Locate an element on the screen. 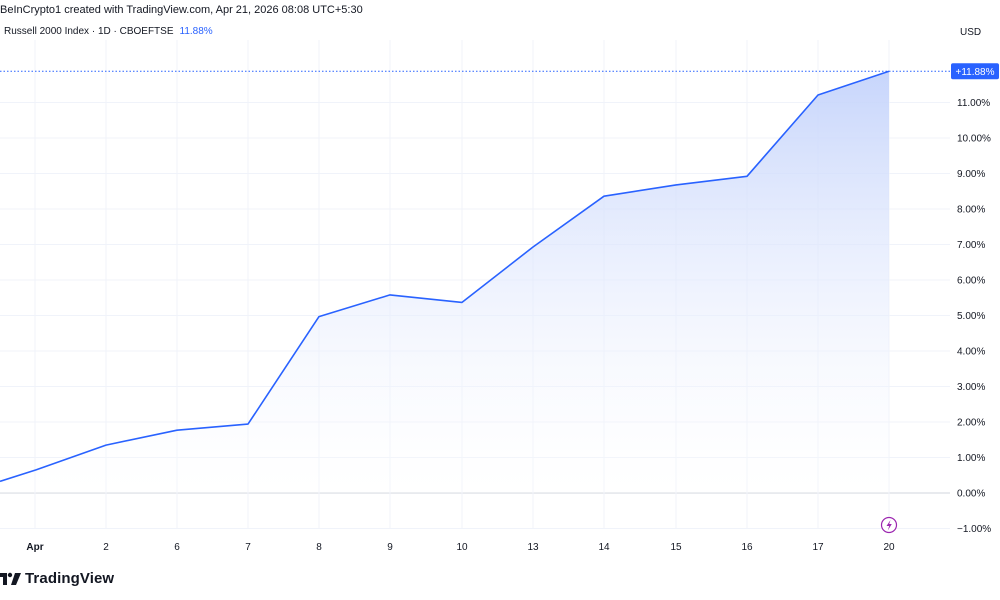 The width and height of the screenshot is (1000, 600). y-tick-label: 5.00% is located at coordinates (971, 316).